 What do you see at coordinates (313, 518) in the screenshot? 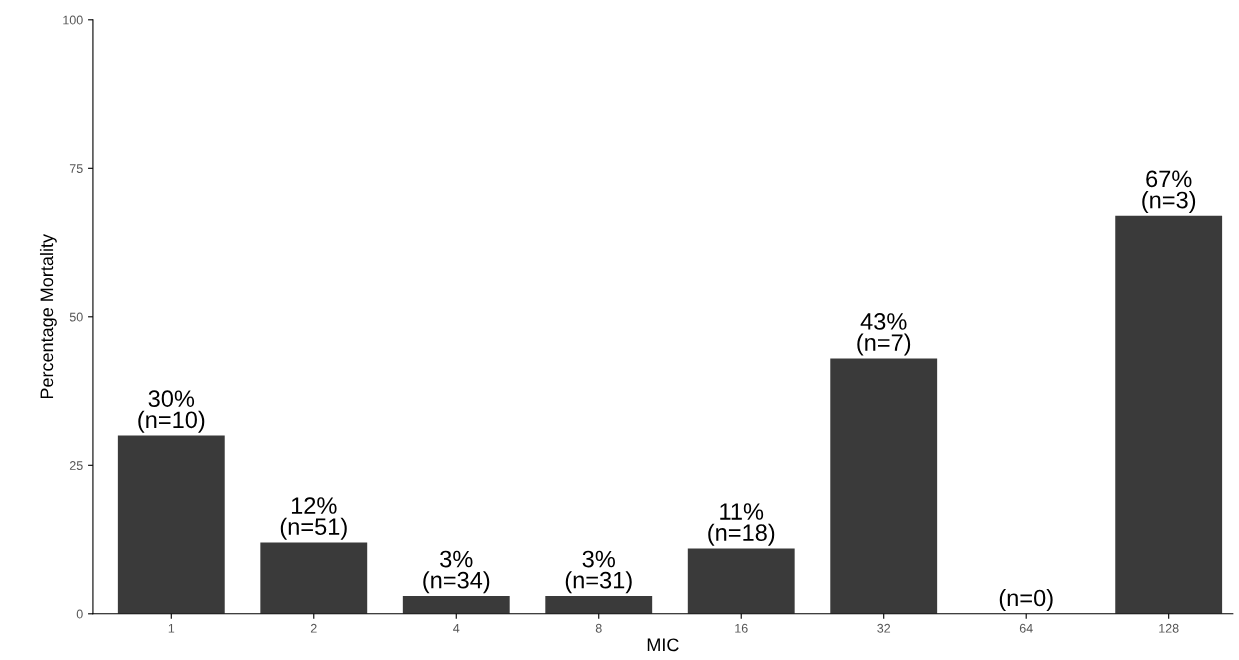
I see `data-label: 12% (n=51)` at bounding box center [313, 518].